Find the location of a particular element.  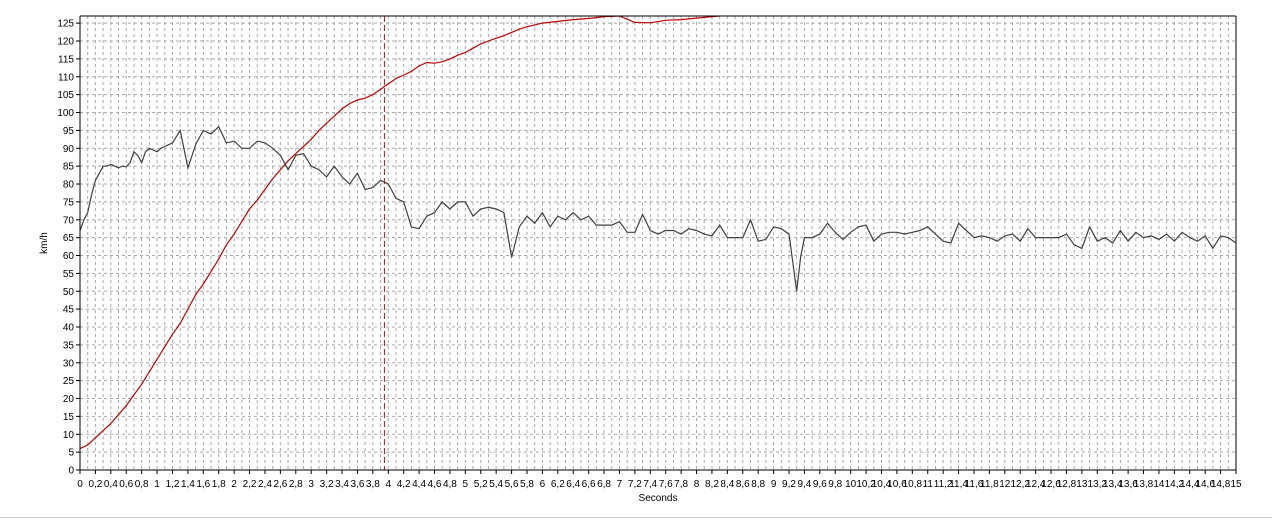

x-tick-label: 9,4 is located at coordinates (804, 484).